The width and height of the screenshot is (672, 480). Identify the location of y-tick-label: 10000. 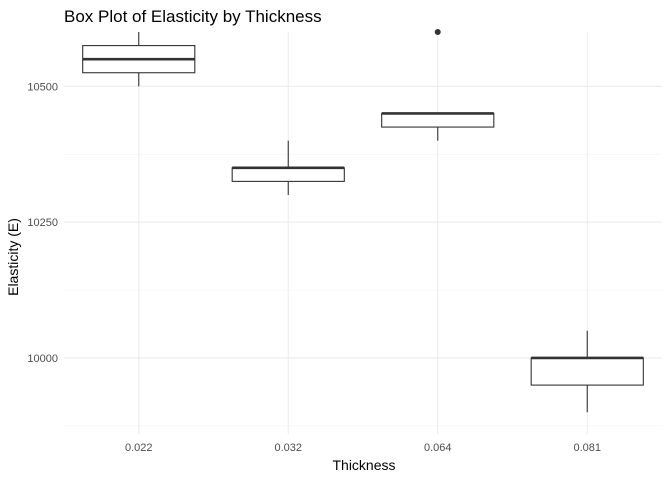
(42, 359).